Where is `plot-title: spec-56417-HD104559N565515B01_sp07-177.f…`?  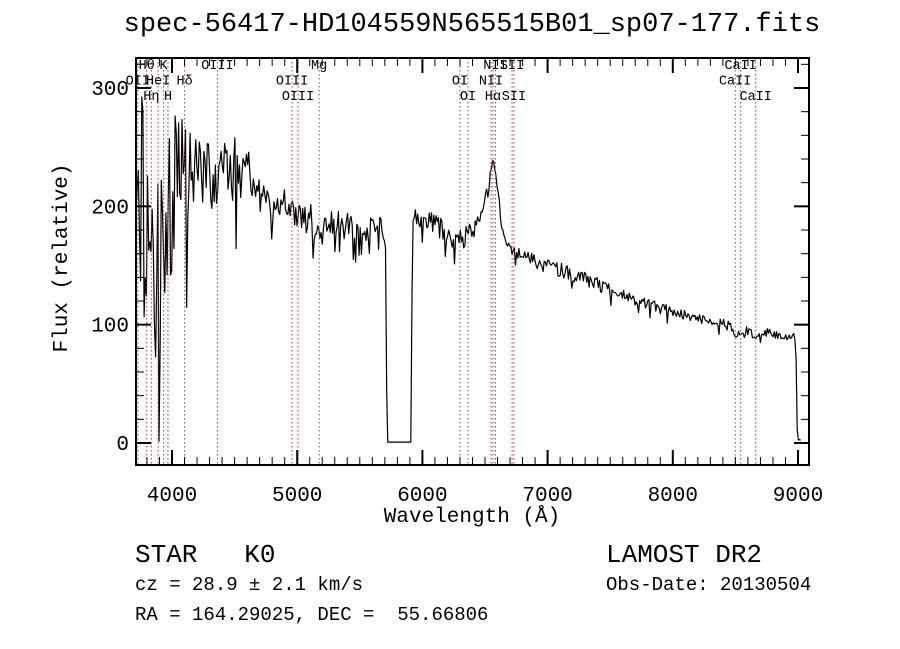
plot-title: spec-56417-HD104559N565515B01_sp07-177.f… is located at coordinates (472, 25).